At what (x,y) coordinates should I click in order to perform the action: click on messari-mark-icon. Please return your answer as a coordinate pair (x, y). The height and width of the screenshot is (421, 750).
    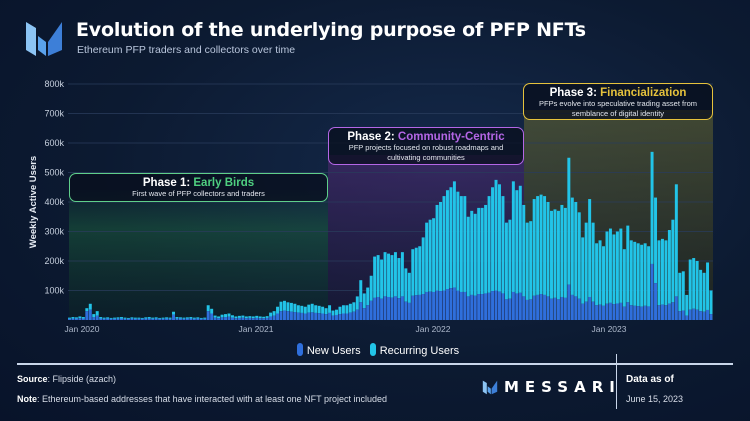
    Looking at the image, I should click on (490, 387).